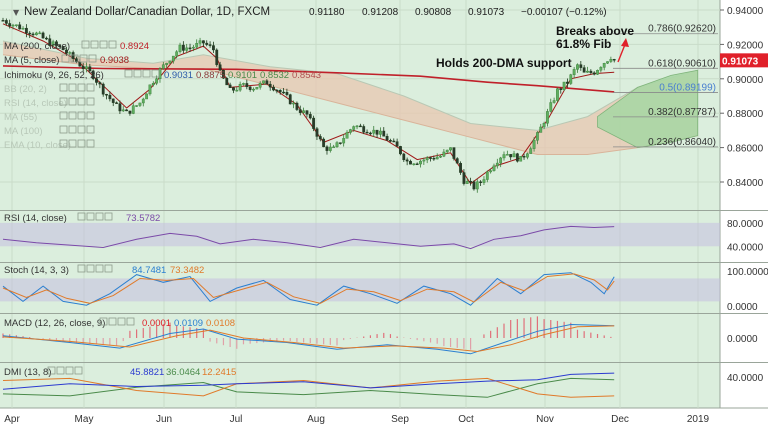 This screenshot has width=768, height=427. I want to click on fib-label: 0.5(0.89199), so click(687, 88).